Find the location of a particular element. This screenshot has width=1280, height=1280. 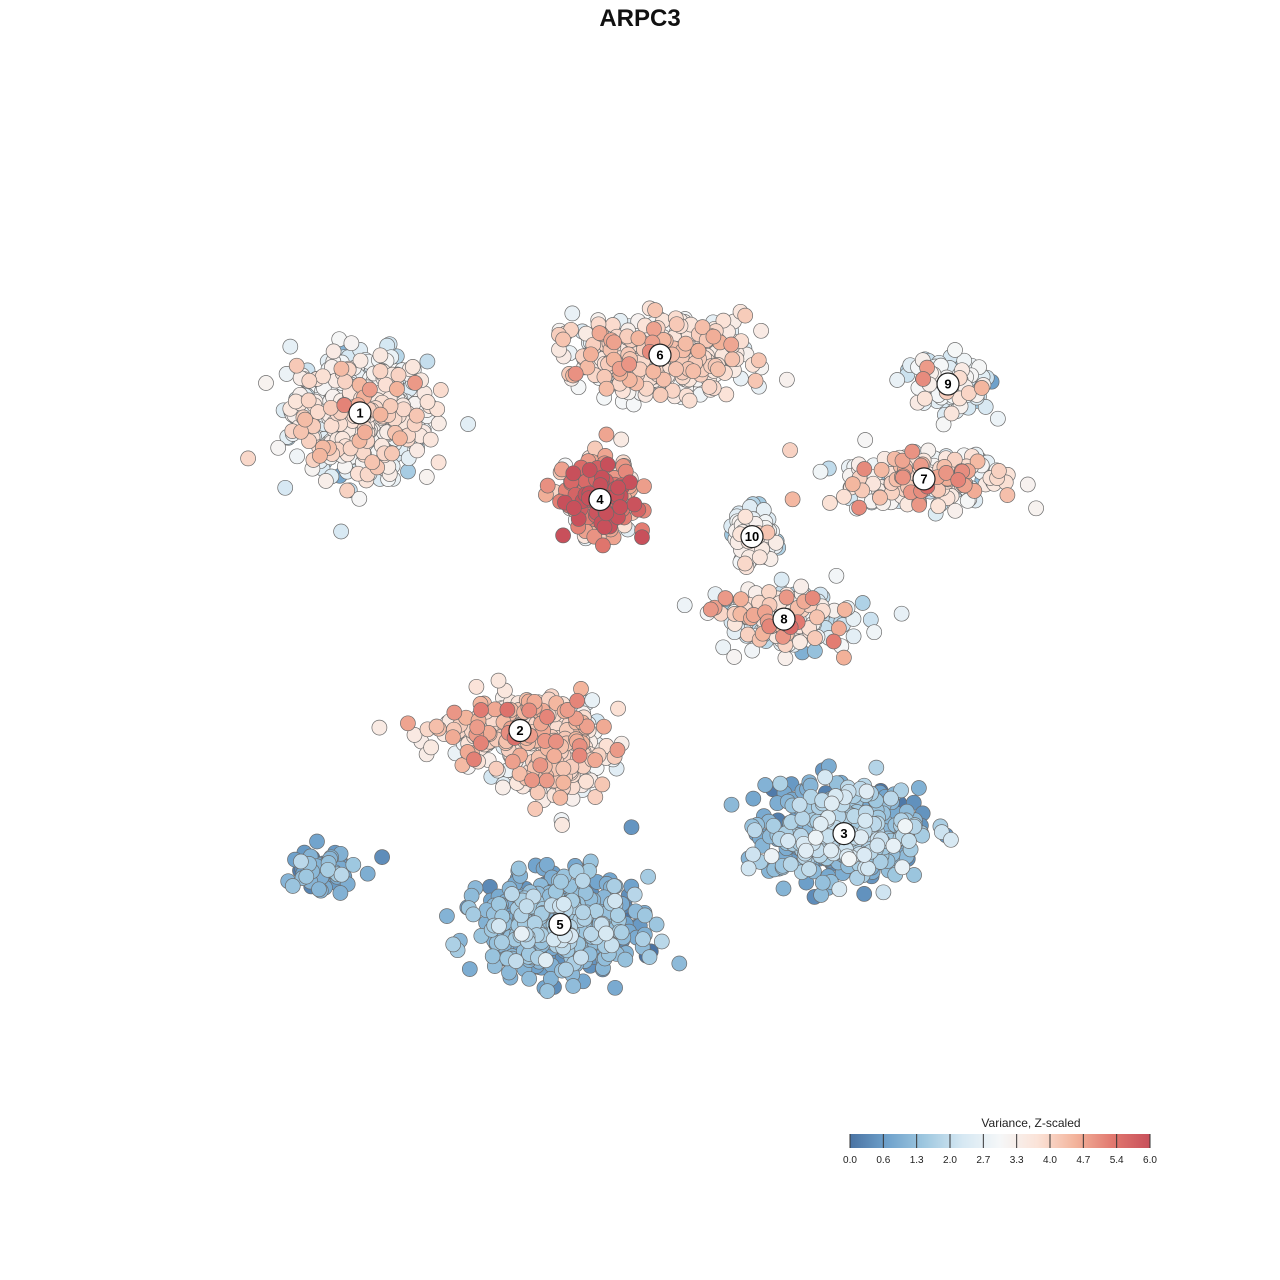

cluster-label-text: 6 is located at coordinates (659, 355).